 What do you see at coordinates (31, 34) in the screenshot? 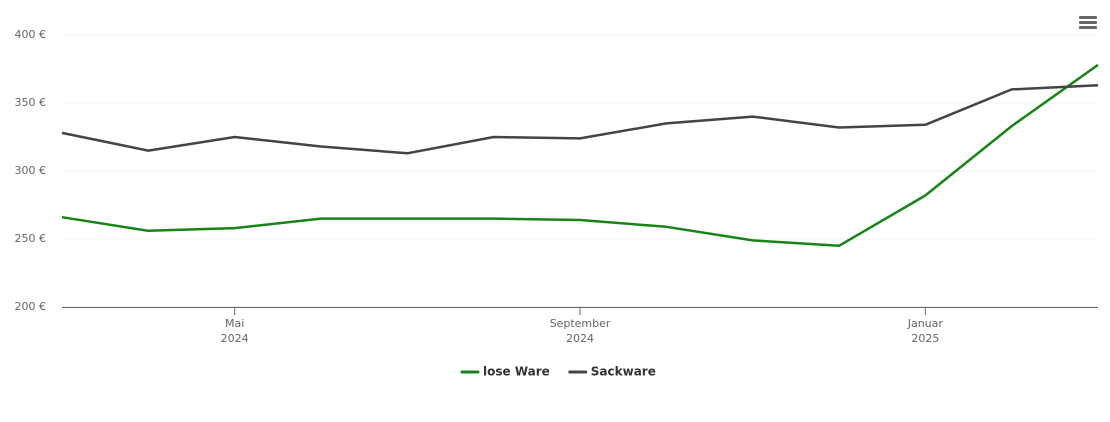
I see `y-tick-label: 400 €` at bounding box center [31, 34].